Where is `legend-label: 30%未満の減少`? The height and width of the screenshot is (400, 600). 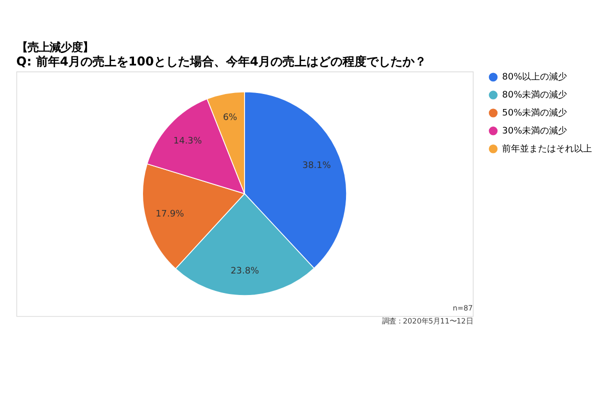 legend-label: 30%未満の減少 is located at coordinates (535, 130).